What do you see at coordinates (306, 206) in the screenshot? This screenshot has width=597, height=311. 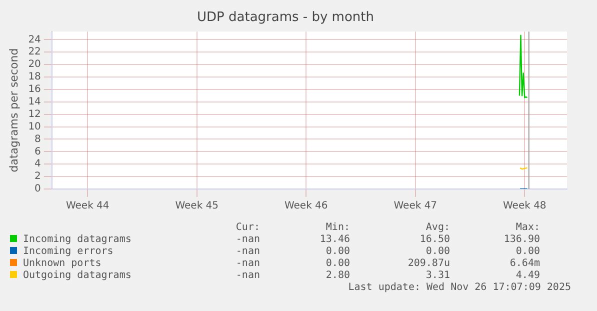 I see `x-tick-label: Week 46` at bounding box center [306, 206].